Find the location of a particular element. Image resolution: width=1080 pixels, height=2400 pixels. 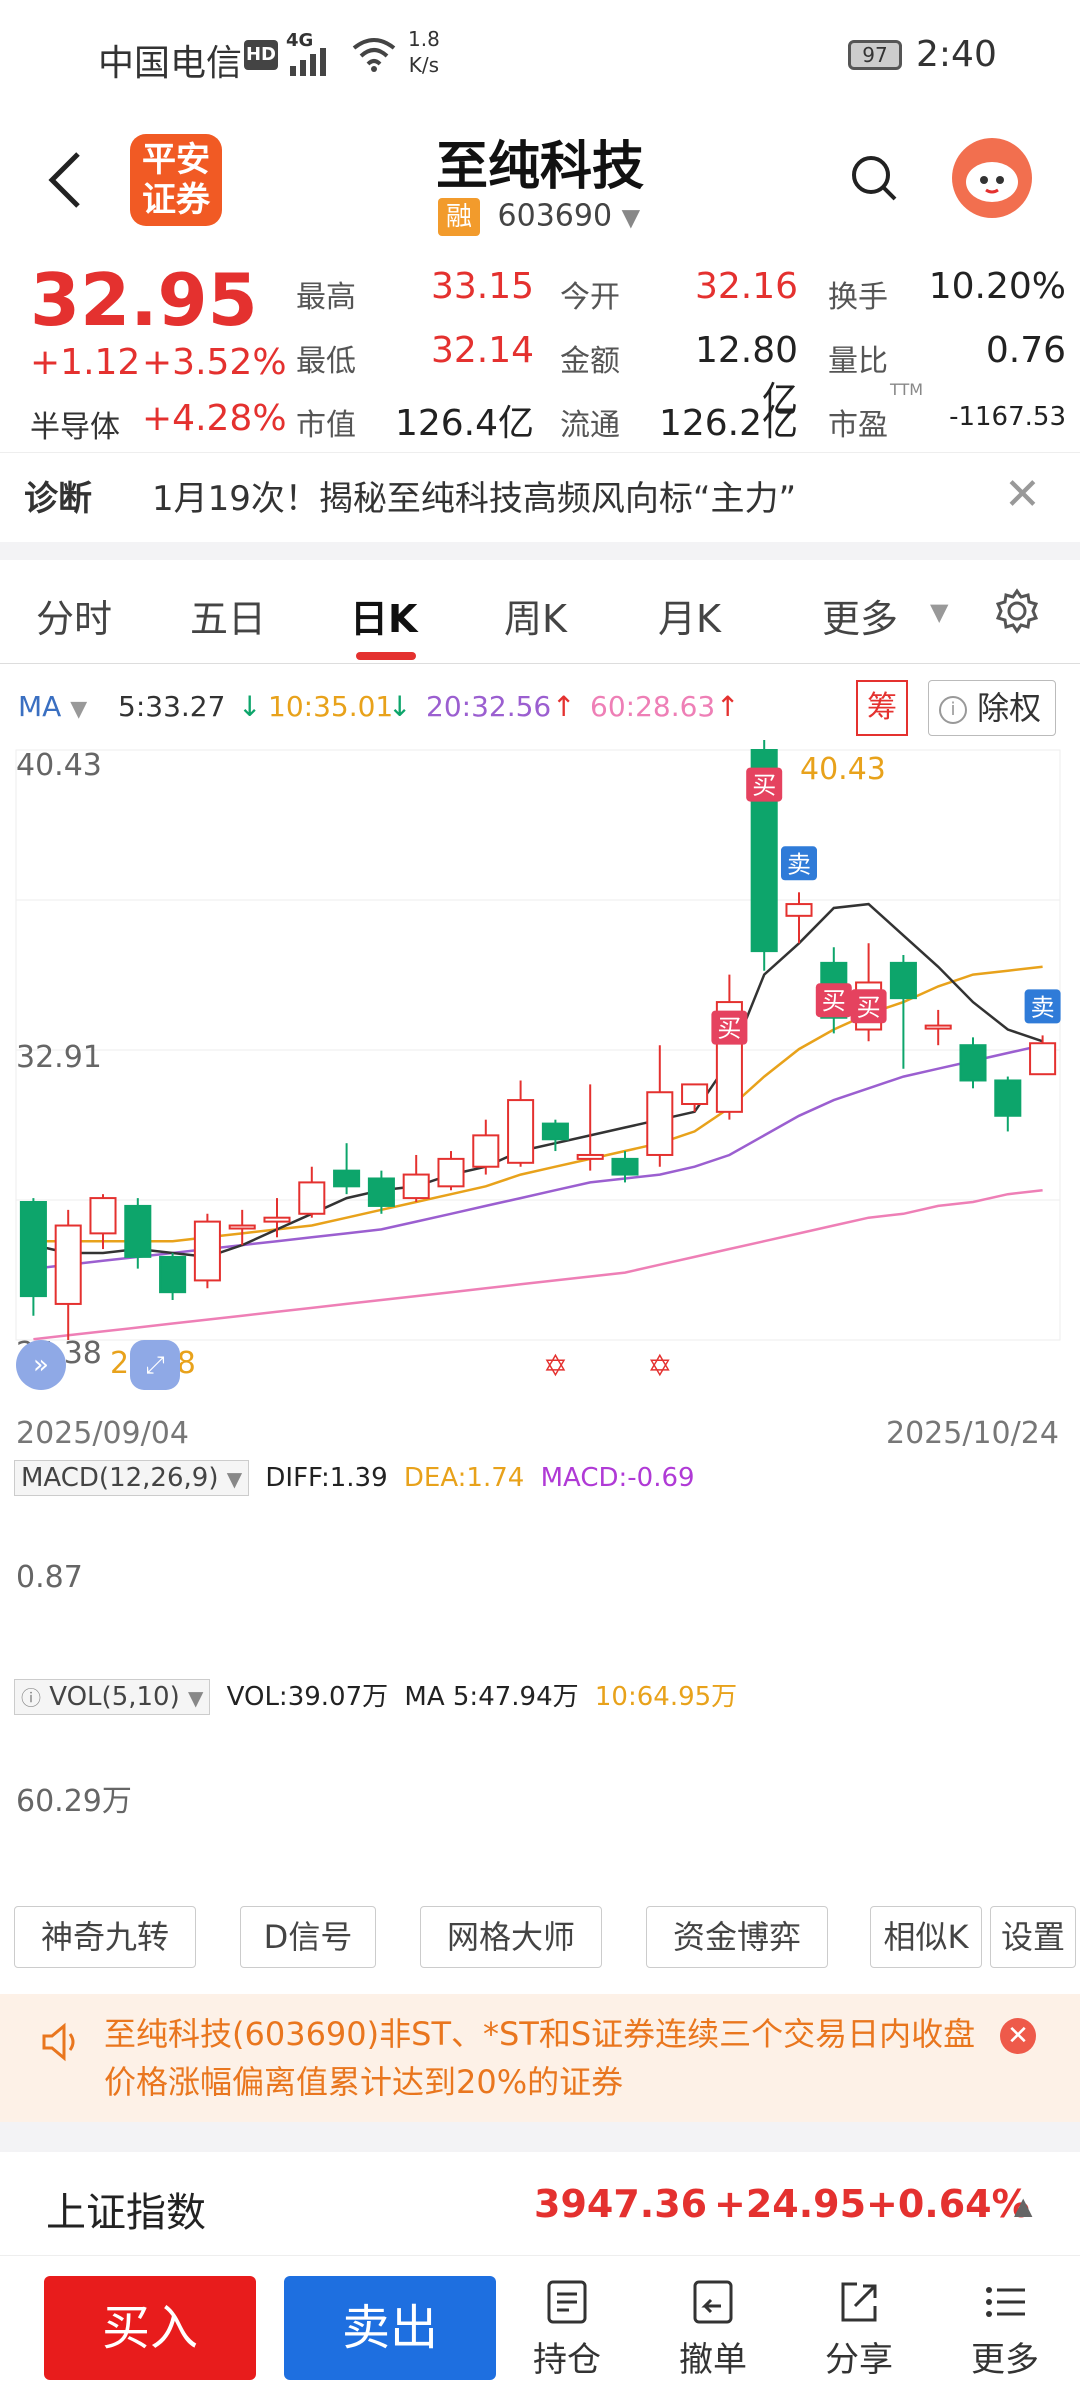

ma20-value: 20:32.56 is located at coordinates (489, 706).